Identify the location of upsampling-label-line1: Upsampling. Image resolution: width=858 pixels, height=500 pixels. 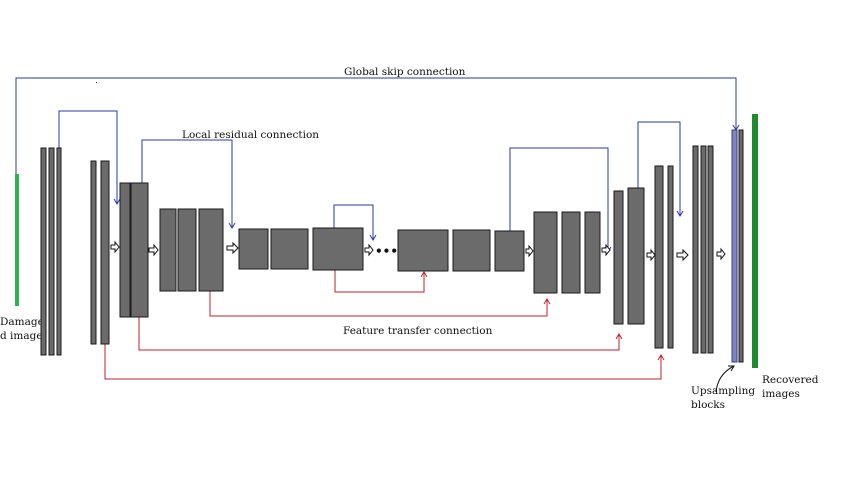
(723, 391).